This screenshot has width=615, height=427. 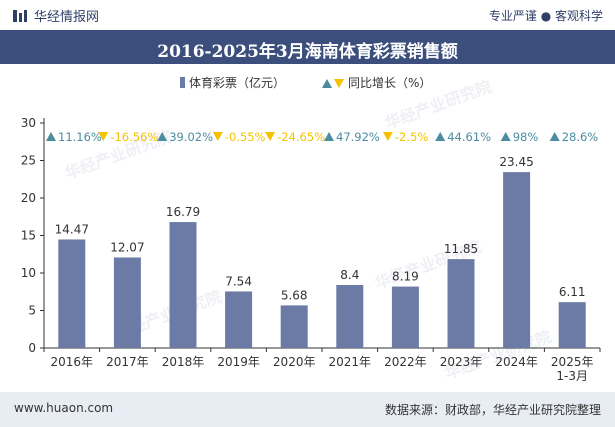 I want to click on footer-bar, so click(x=307, y=409).